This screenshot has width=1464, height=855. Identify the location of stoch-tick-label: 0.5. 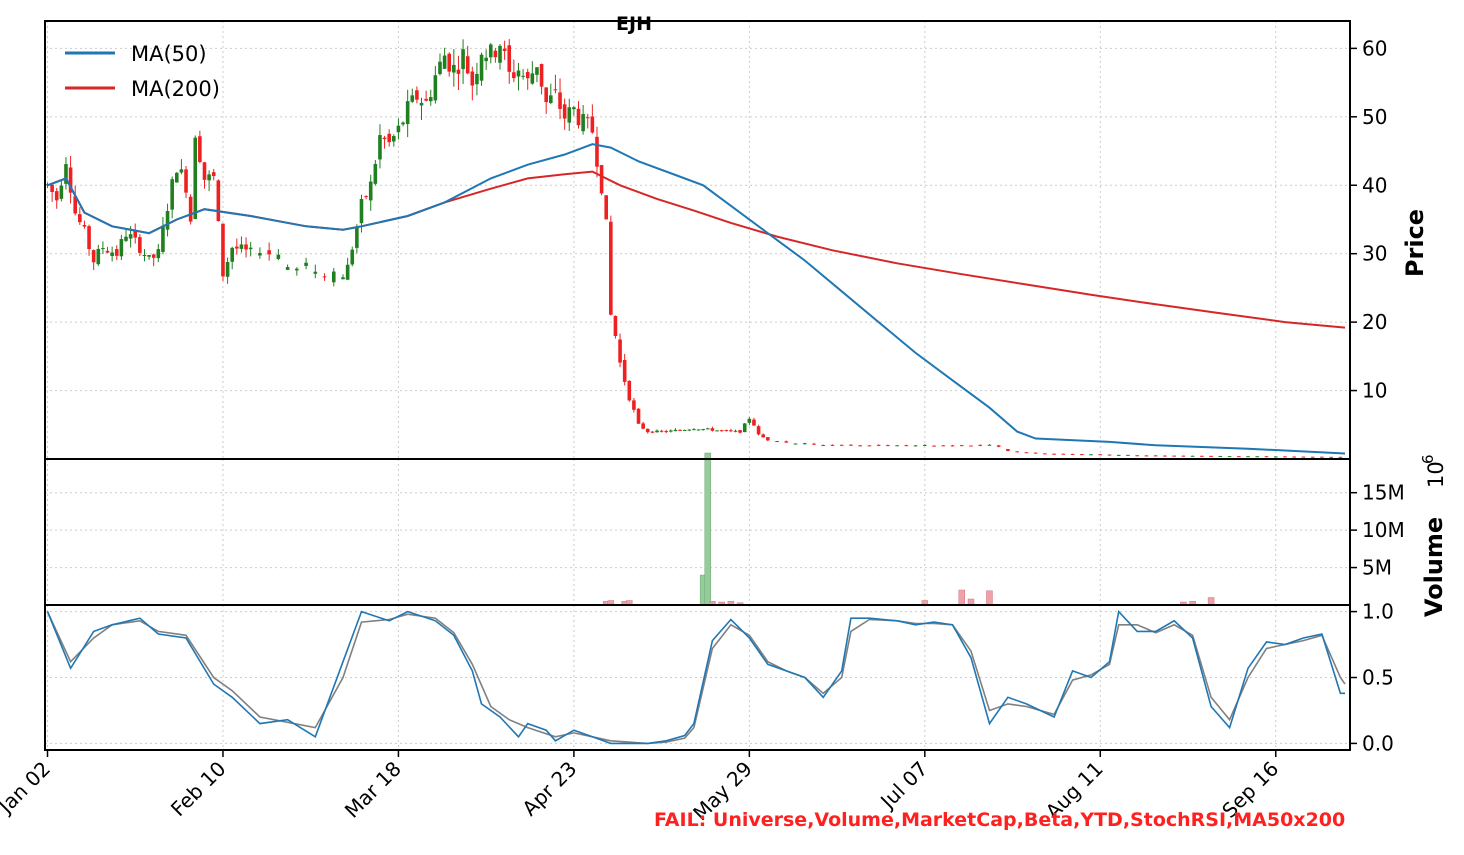
(1378, 678).